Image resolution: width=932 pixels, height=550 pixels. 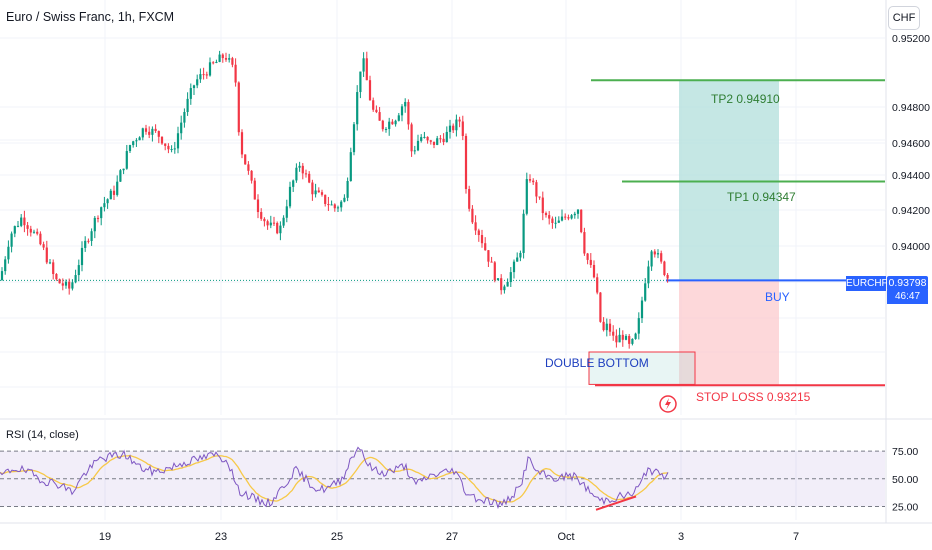 I want to click on rsi-title: RSI (14, close), so click(x=42, y=435).